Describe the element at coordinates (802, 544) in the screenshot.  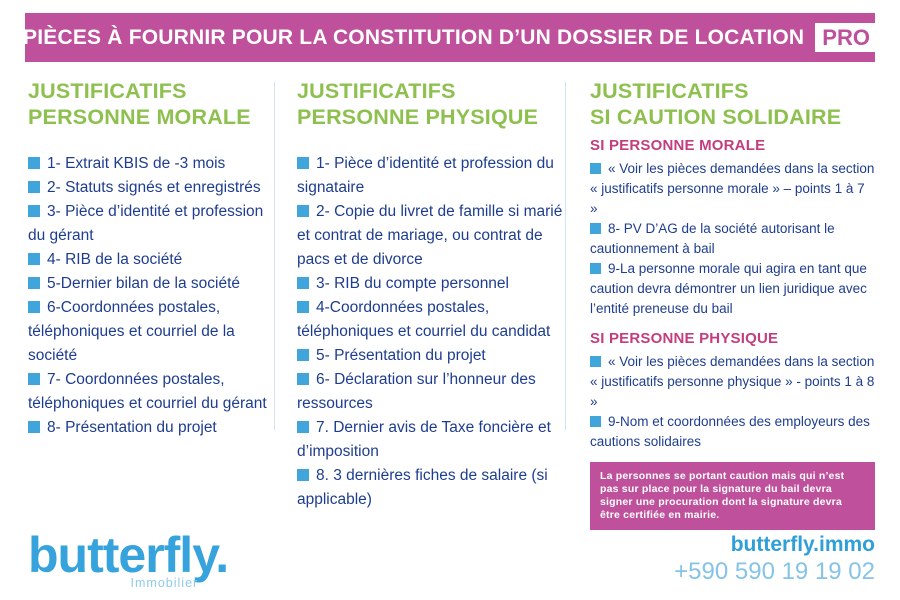
I see `website-text: butterfly.immo` at that location.